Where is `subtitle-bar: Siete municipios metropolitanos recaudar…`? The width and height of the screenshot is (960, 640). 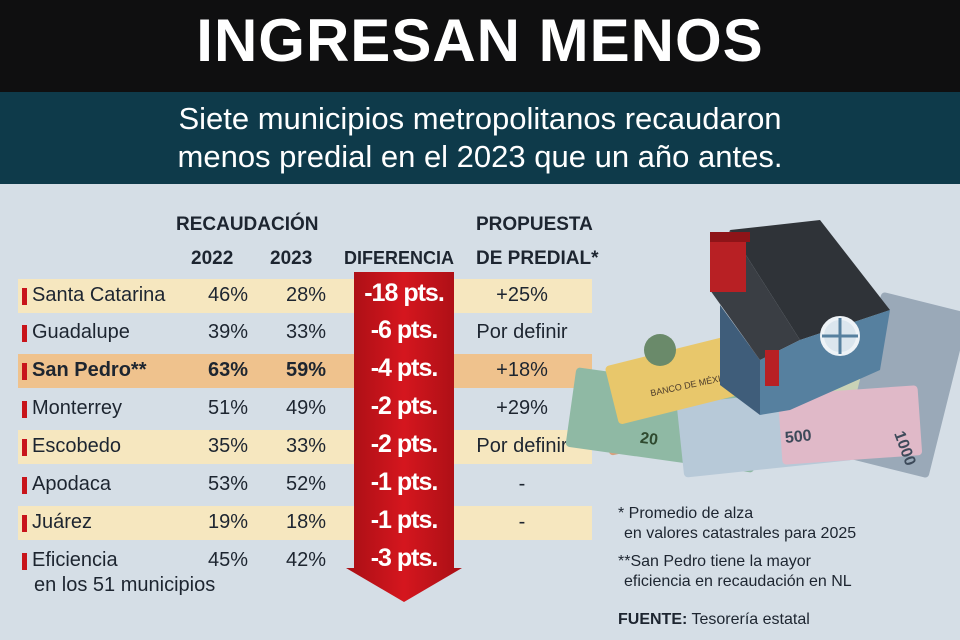
subtitle-bar: Siete municipios metropolitanos recaudar… is located at coordinates (480, 138).